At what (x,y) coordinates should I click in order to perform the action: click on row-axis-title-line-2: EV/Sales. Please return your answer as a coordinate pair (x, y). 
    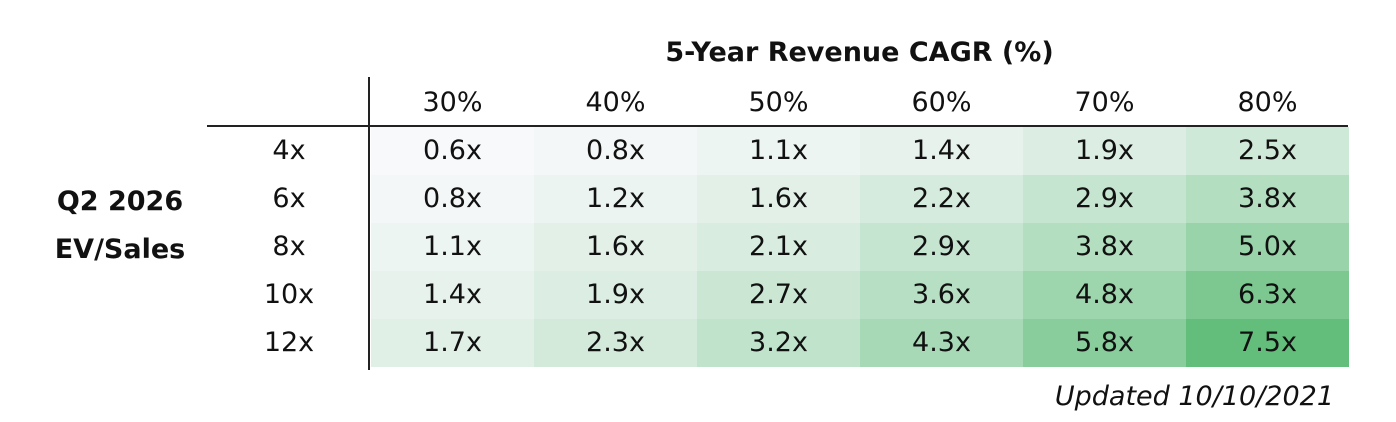
    Looking at the image, I should click on (120, 249).